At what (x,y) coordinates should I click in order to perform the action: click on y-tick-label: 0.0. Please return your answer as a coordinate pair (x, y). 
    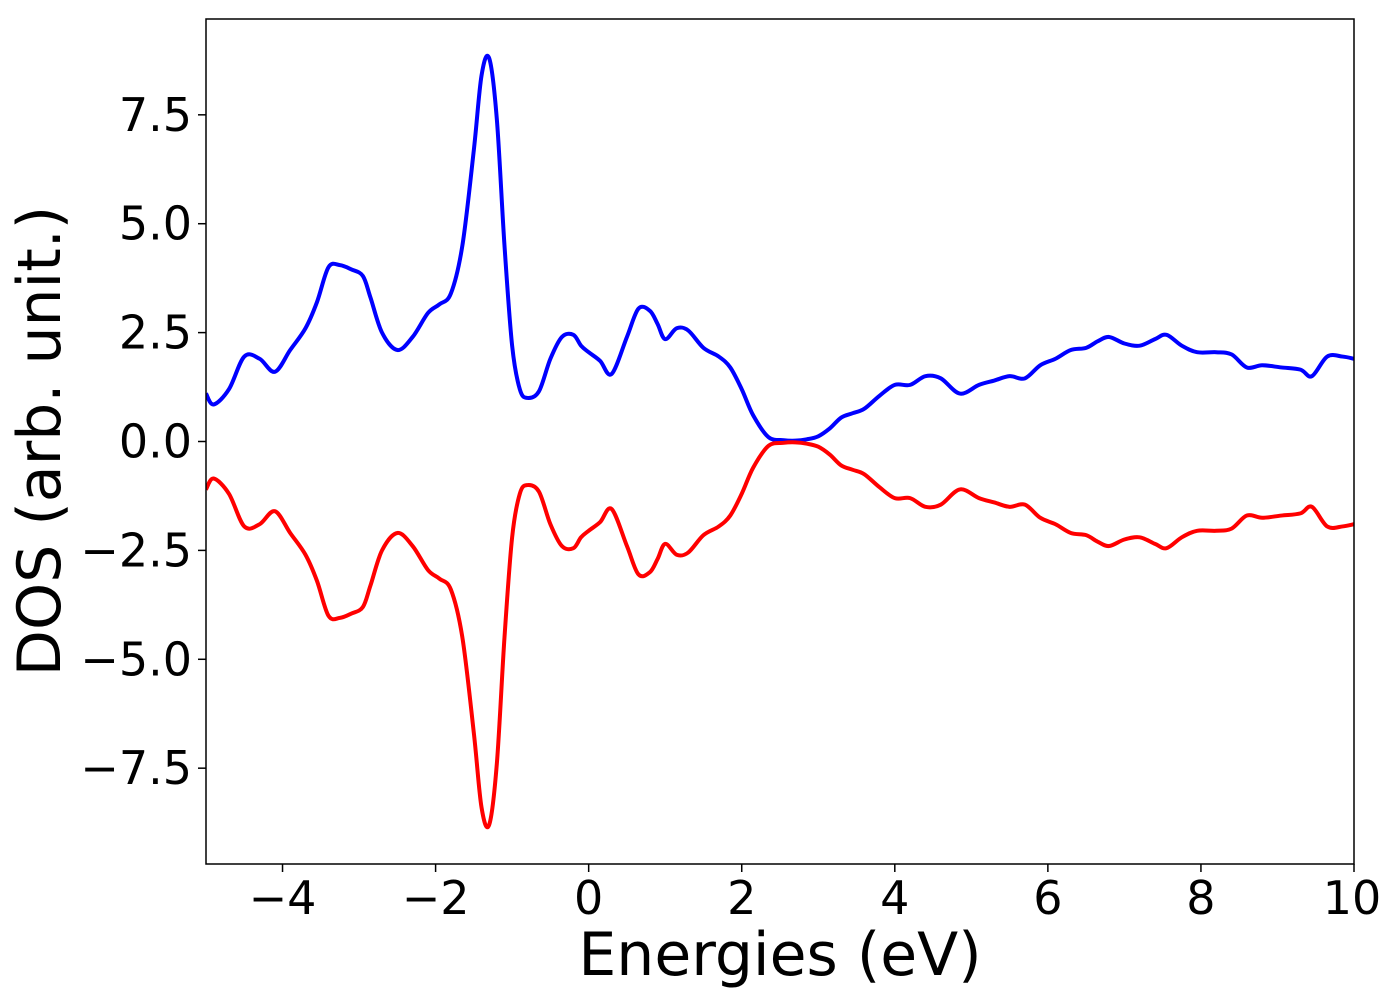
    Looking at the image, I should click on (155, 442).